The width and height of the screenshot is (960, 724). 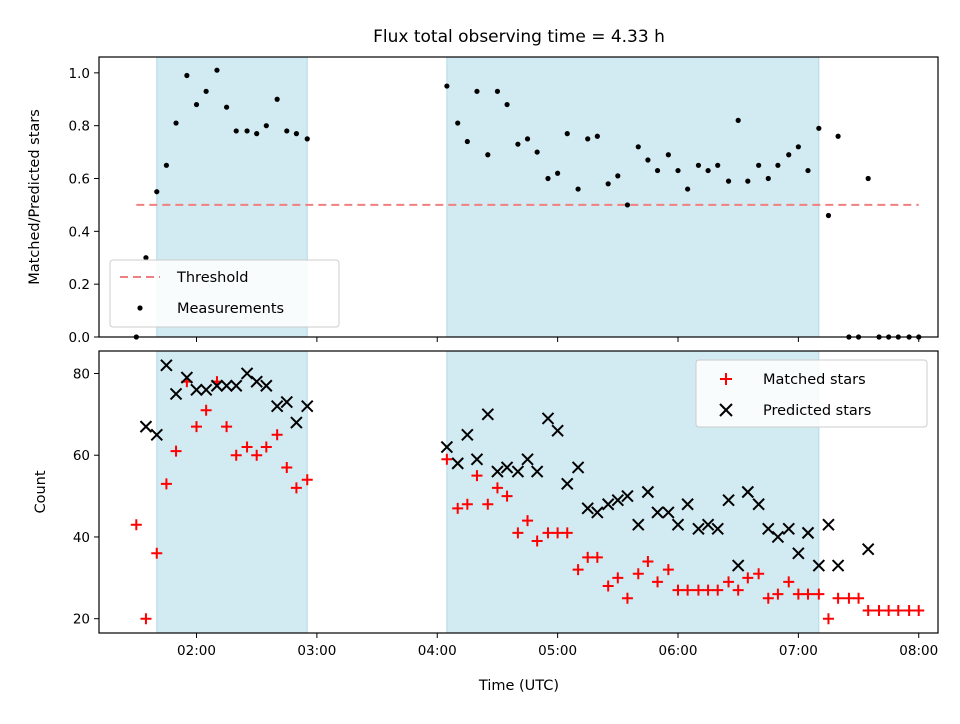 What do you see at coordinates (140, 308) in the screenshot?
I see `measurements-legend-swatch` at bounding box center [140, 308].